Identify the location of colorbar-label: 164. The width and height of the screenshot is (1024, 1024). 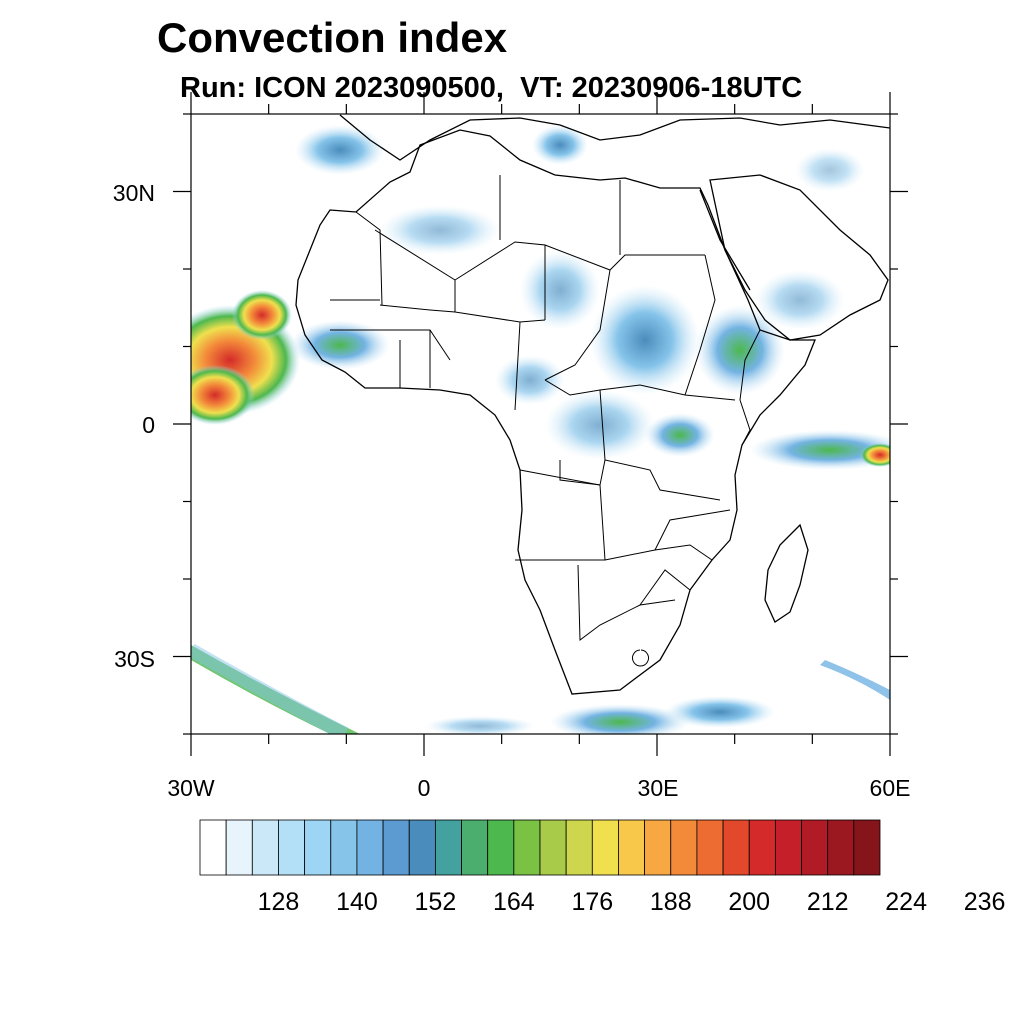
(513, 902).